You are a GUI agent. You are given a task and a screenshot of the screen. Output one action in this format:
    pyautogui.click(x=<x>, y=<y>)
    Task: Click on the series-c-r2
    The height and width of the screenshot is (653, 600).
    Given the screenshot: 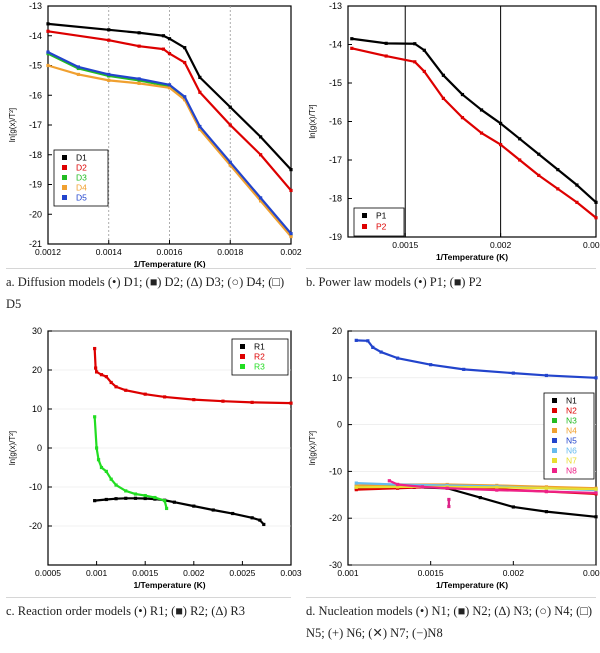 What is the action you would take?
    pyautogui.click(x=193, y=375)
    